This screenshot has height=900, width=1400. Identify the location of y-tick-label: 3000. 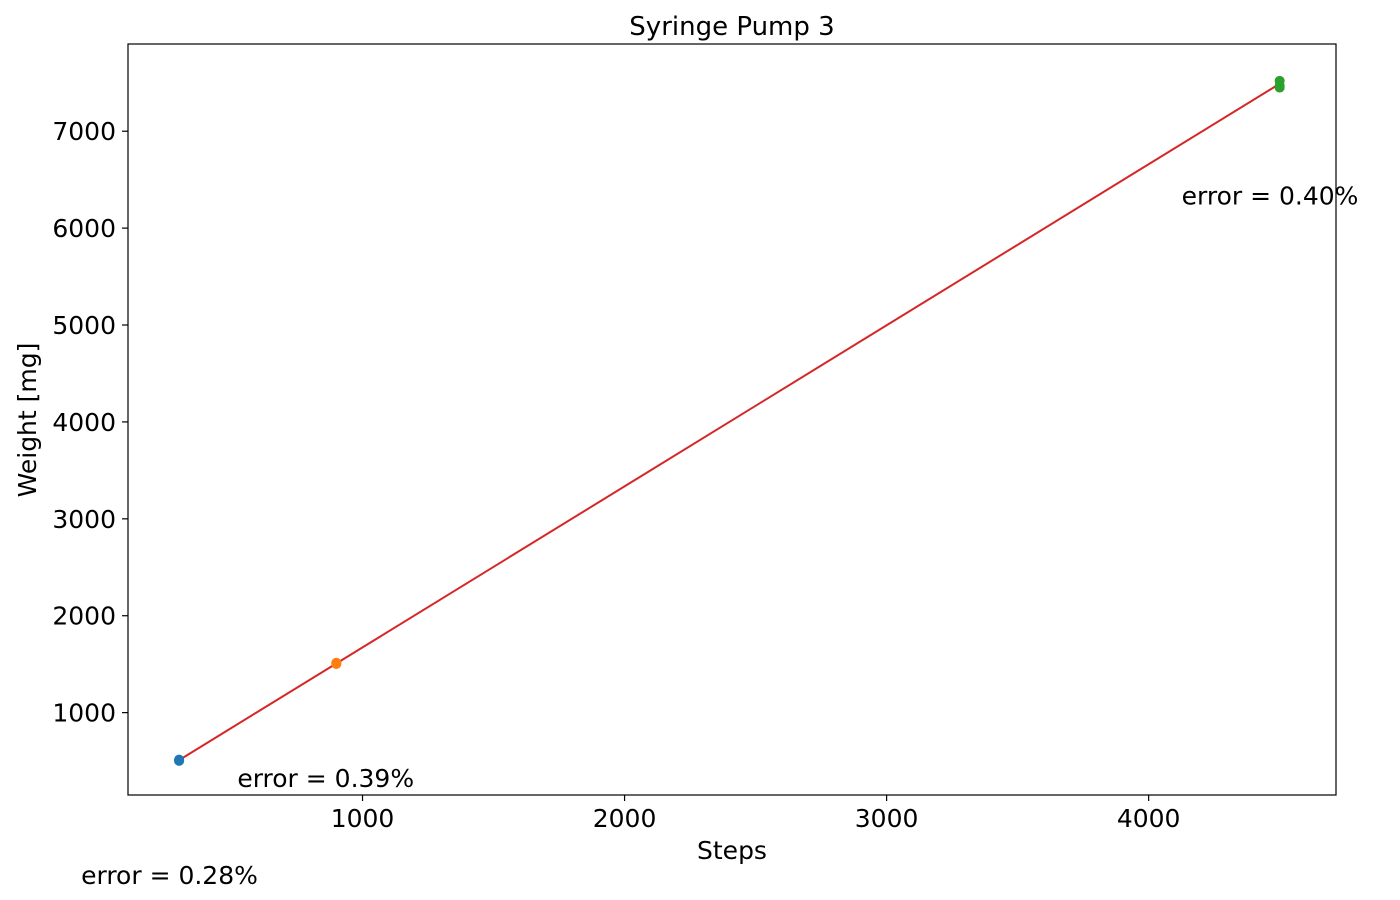
(84, 519).